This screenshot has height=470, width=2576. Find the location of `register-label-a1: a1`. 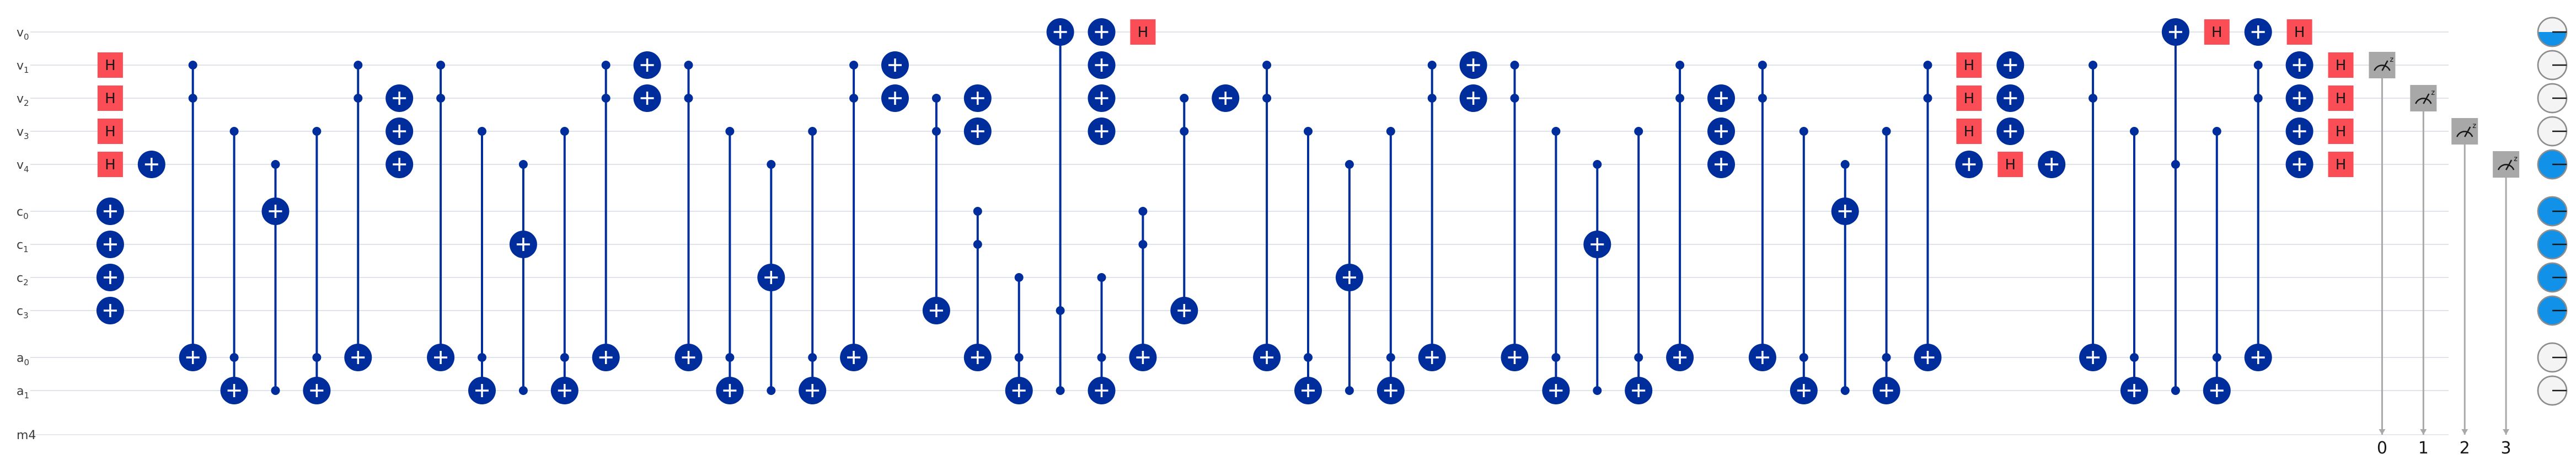

register-label-a1: a1 is located at coordinates (23, 392).